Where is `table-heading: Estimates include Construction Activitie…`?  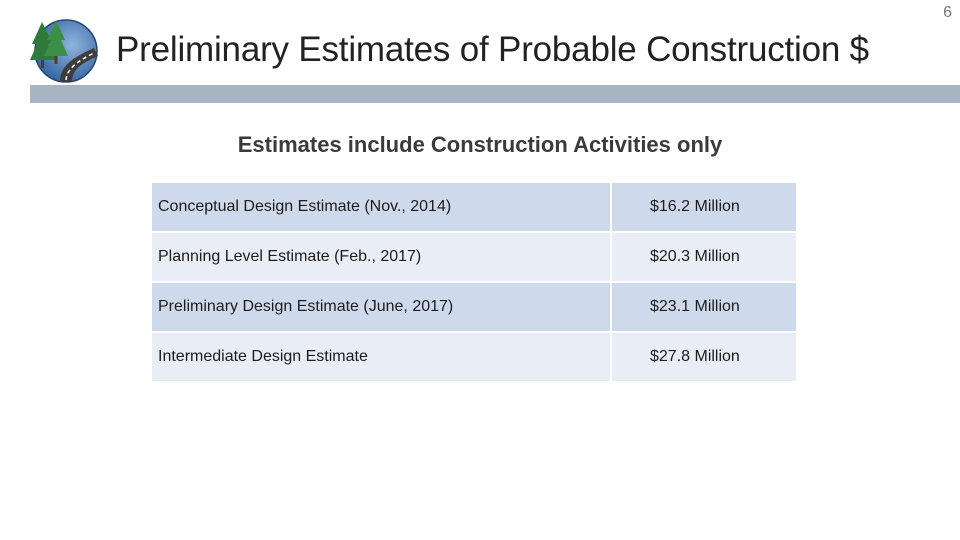 table-heading: Estimates include Construction Activitie… is located at coordinates (480, 144).